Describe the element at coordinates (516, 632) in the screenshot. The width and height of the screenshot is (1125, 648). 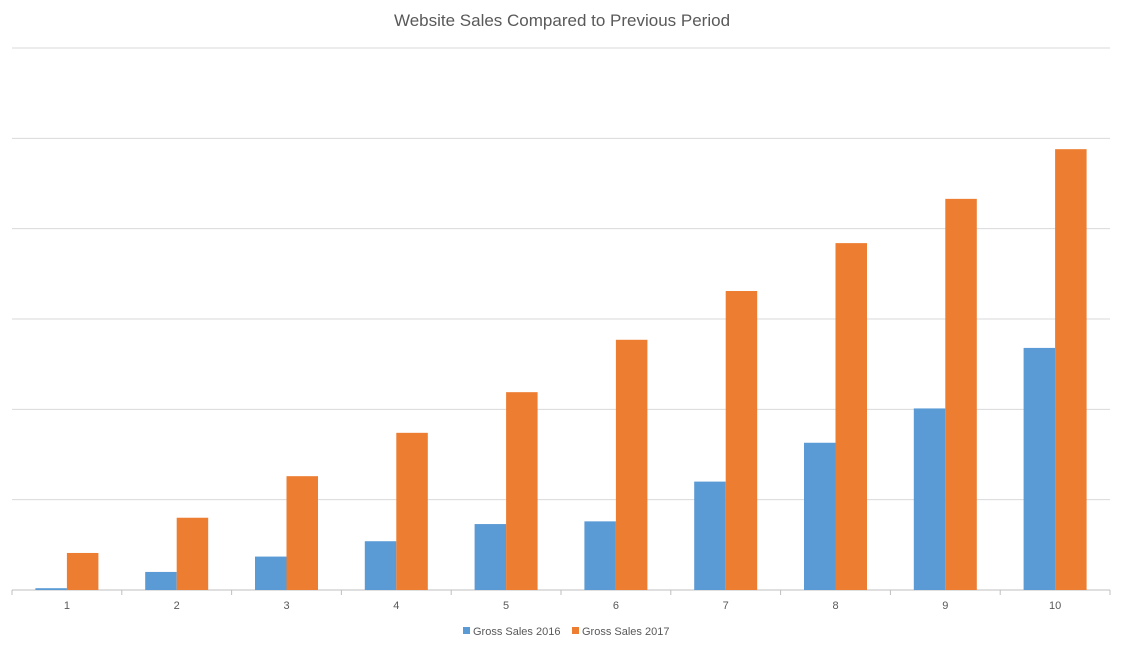
I see `legend-label: Gross Sales 2016` at that location.